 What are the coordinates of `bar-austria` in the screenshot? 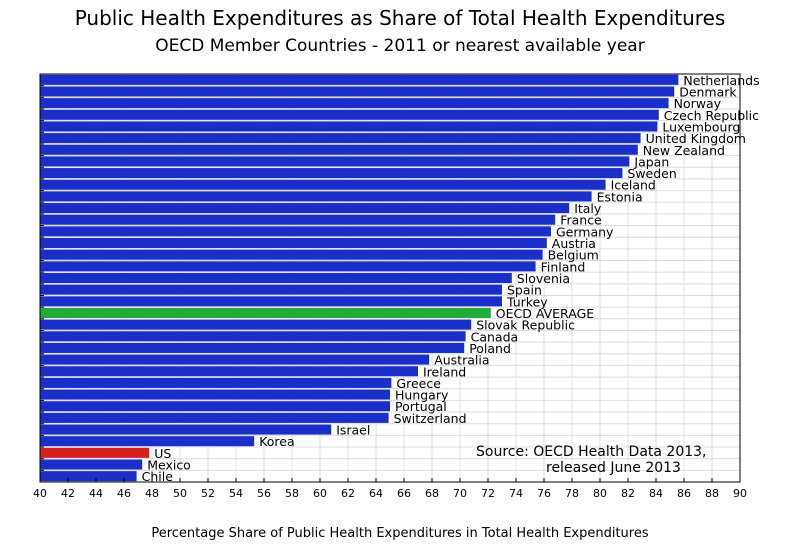 It's located at (293, 243).